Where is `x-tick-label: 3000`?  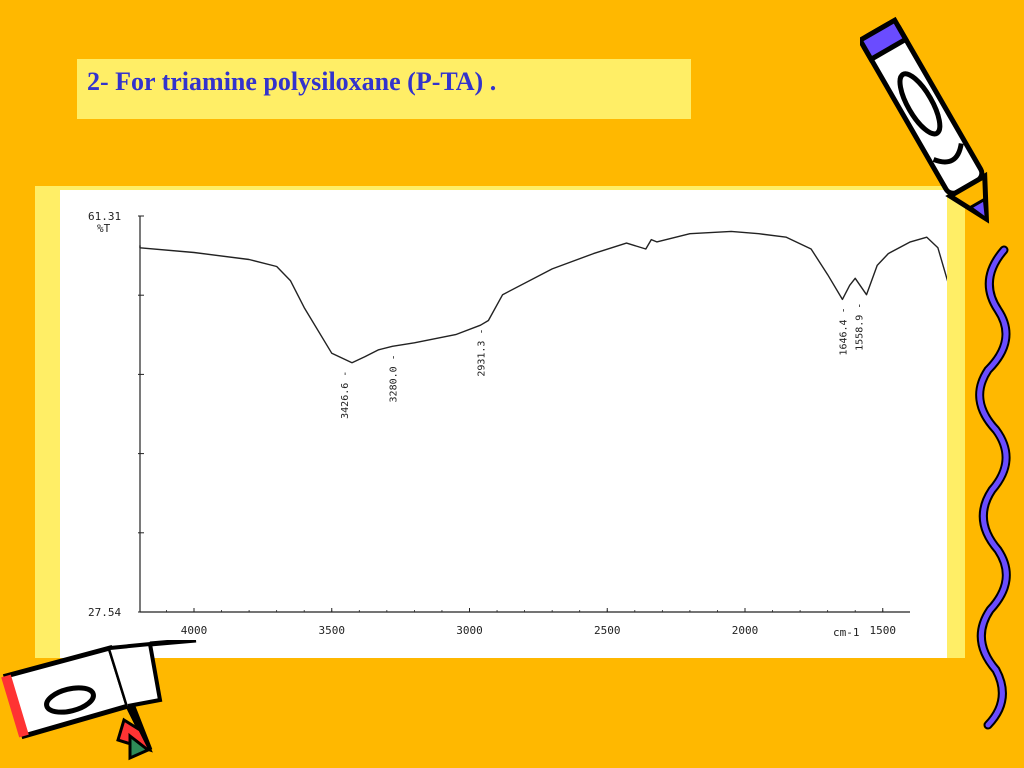
x-tick-label: 3000 is located at coordinates (469, 630).